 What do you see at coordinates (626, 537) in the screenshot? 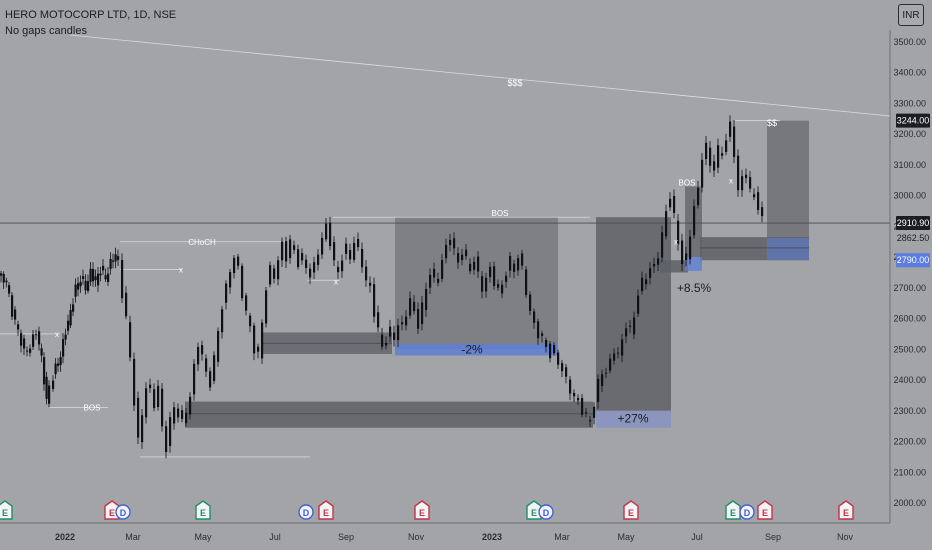
I see `x-tick-label: May` at bounding box center [626, 537].